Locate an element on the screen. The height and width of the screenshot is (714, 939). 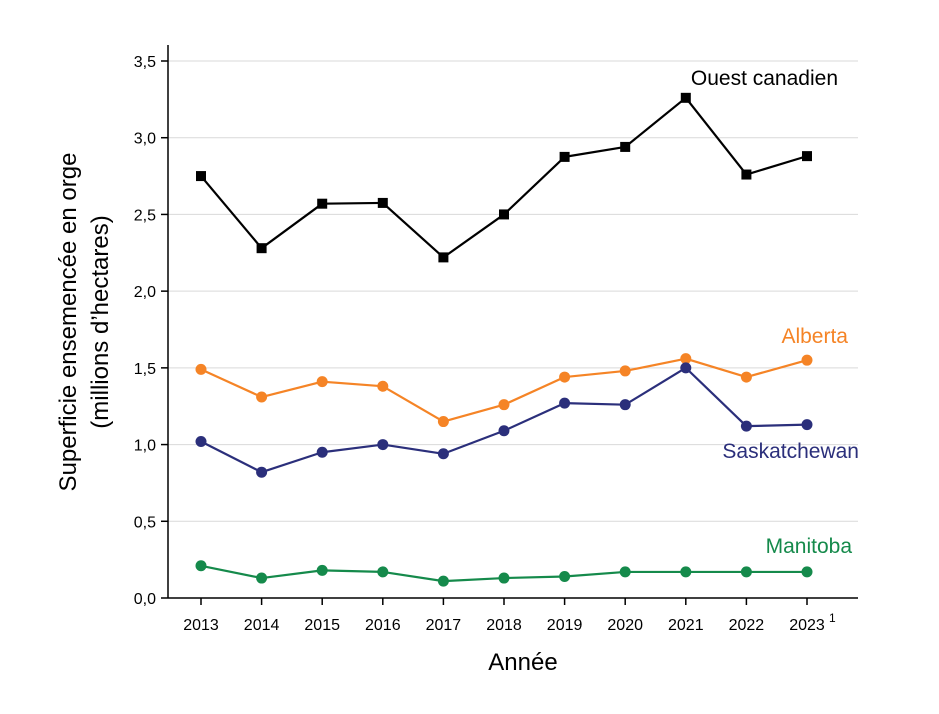
x-tick-label: 2019 is located at coordinates (565, 625).